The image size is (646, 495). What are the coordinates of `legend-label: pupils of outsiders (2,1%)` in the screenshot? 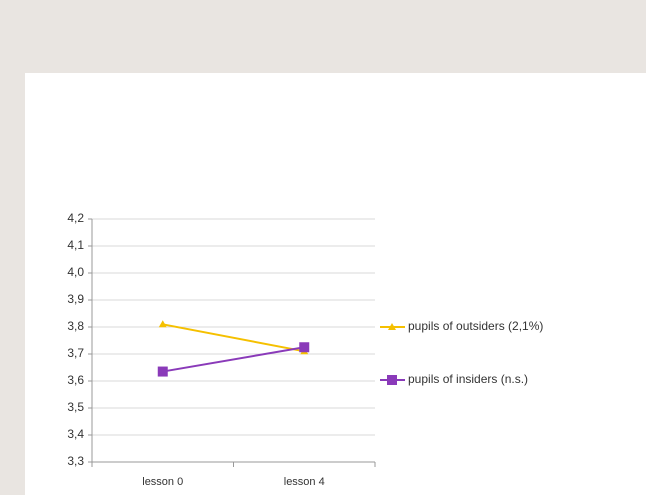 It's located at (475, 326).